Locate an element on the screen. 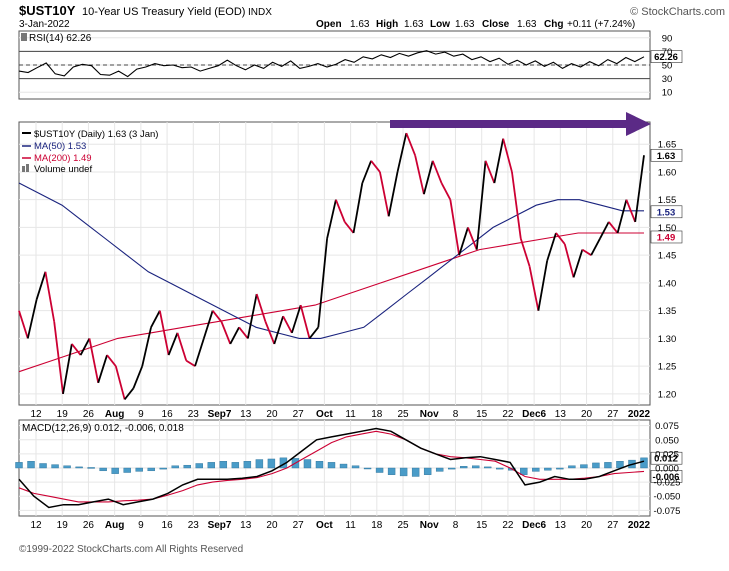  symbol-description: 10-Year US Treasury Yield (EOD) is located at coordinates (163, 12).